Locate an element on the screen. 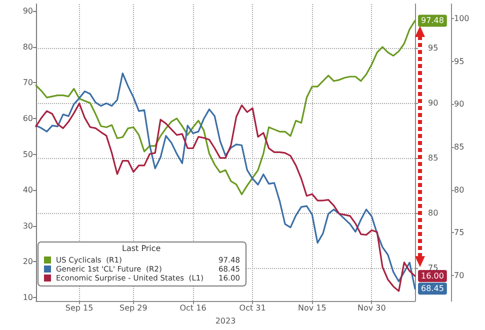 This screenshot has width=485, height=330. y3-tick-label: 90 is located at coordinates (459, 104).